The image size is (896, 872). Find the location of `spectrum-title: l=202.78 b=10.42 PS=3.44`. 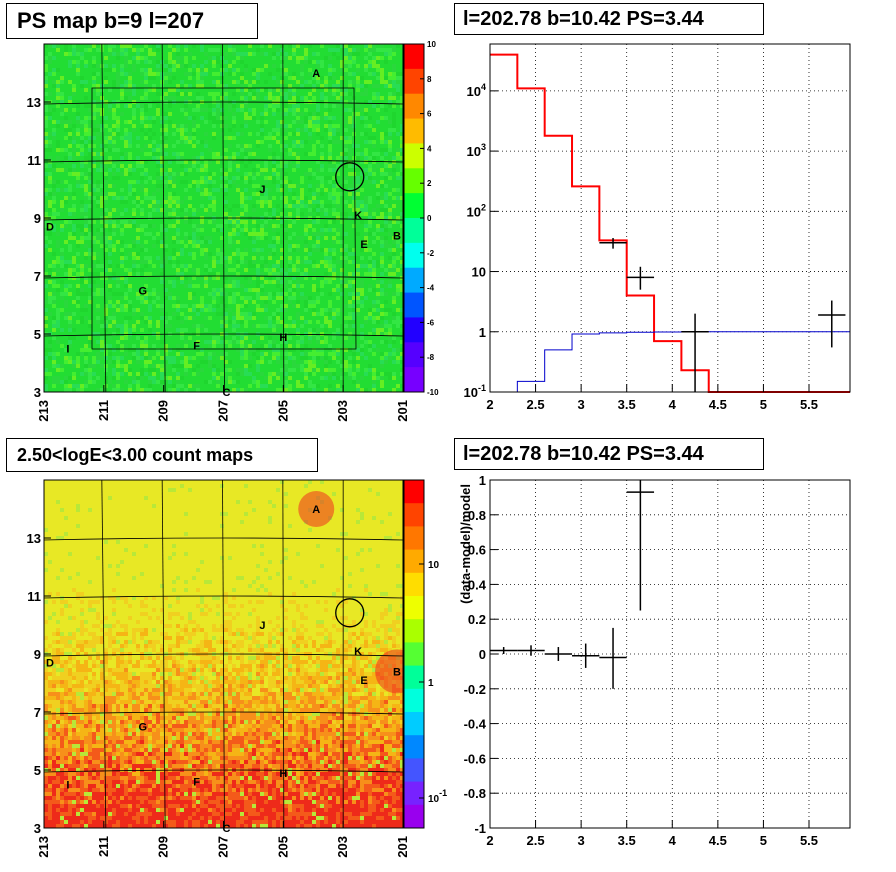

spectrum-title: l=202.78 b=10.42 PS=3.44 is located at coordinates (609, 19).